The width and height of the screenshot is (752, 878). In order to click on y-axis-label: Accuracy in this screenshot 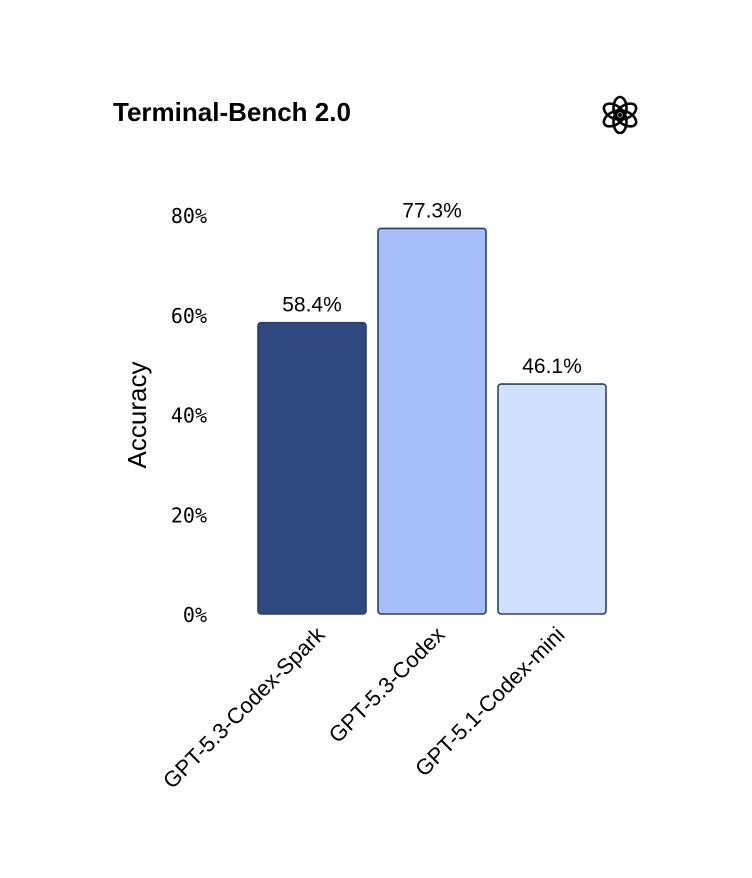, I will do `click(137, 415)`.